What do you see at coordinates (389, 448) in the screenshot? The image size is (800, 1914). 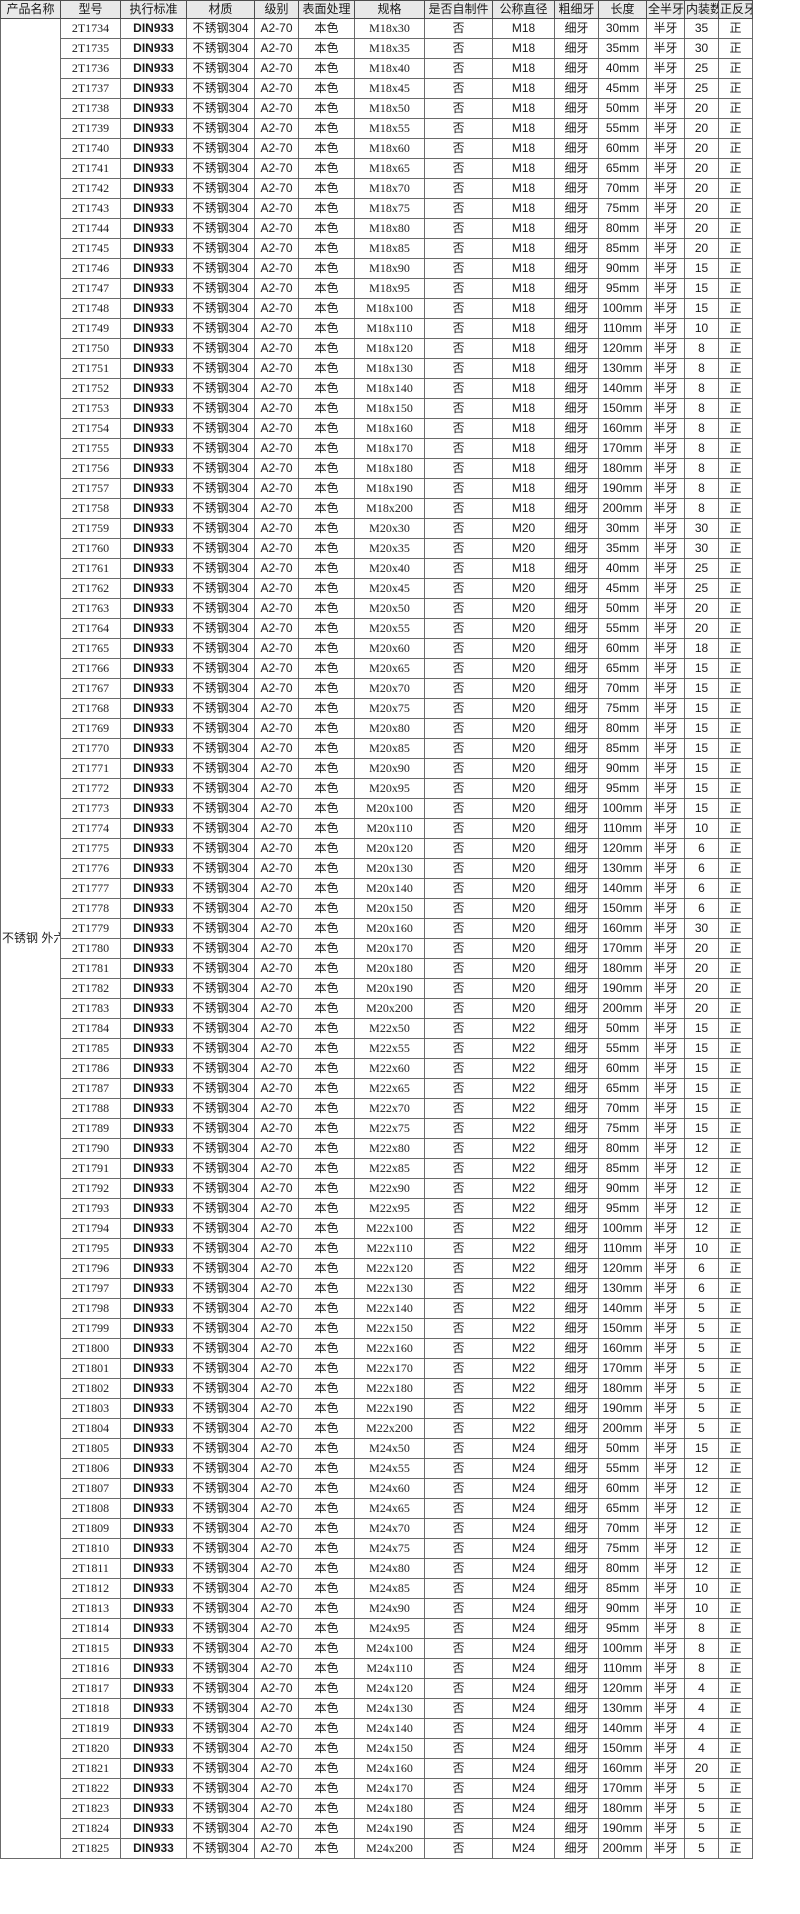 I see `cell-spec: M18x170` at bounding box center [389, 448].